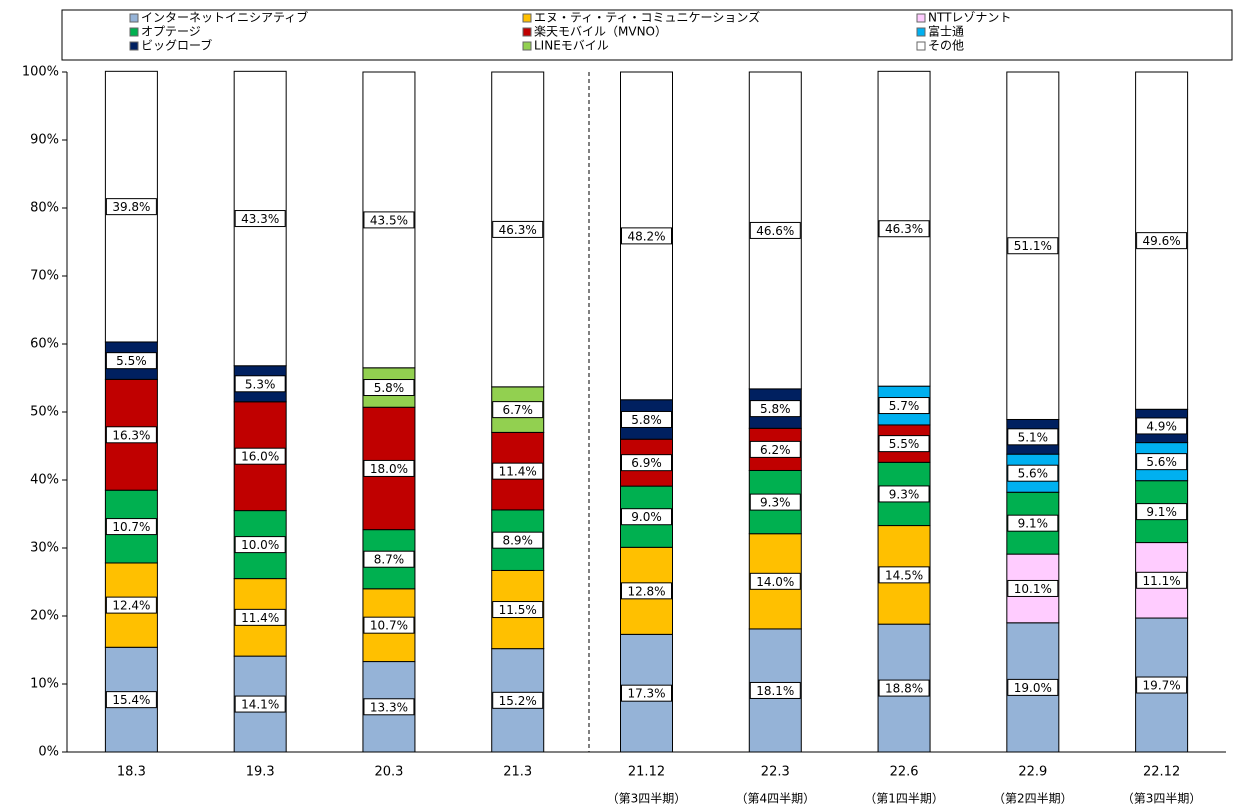 This screenshot has width=1234, height=807. I want to click on x-tick-label: 22.9, so click(1032, 772).